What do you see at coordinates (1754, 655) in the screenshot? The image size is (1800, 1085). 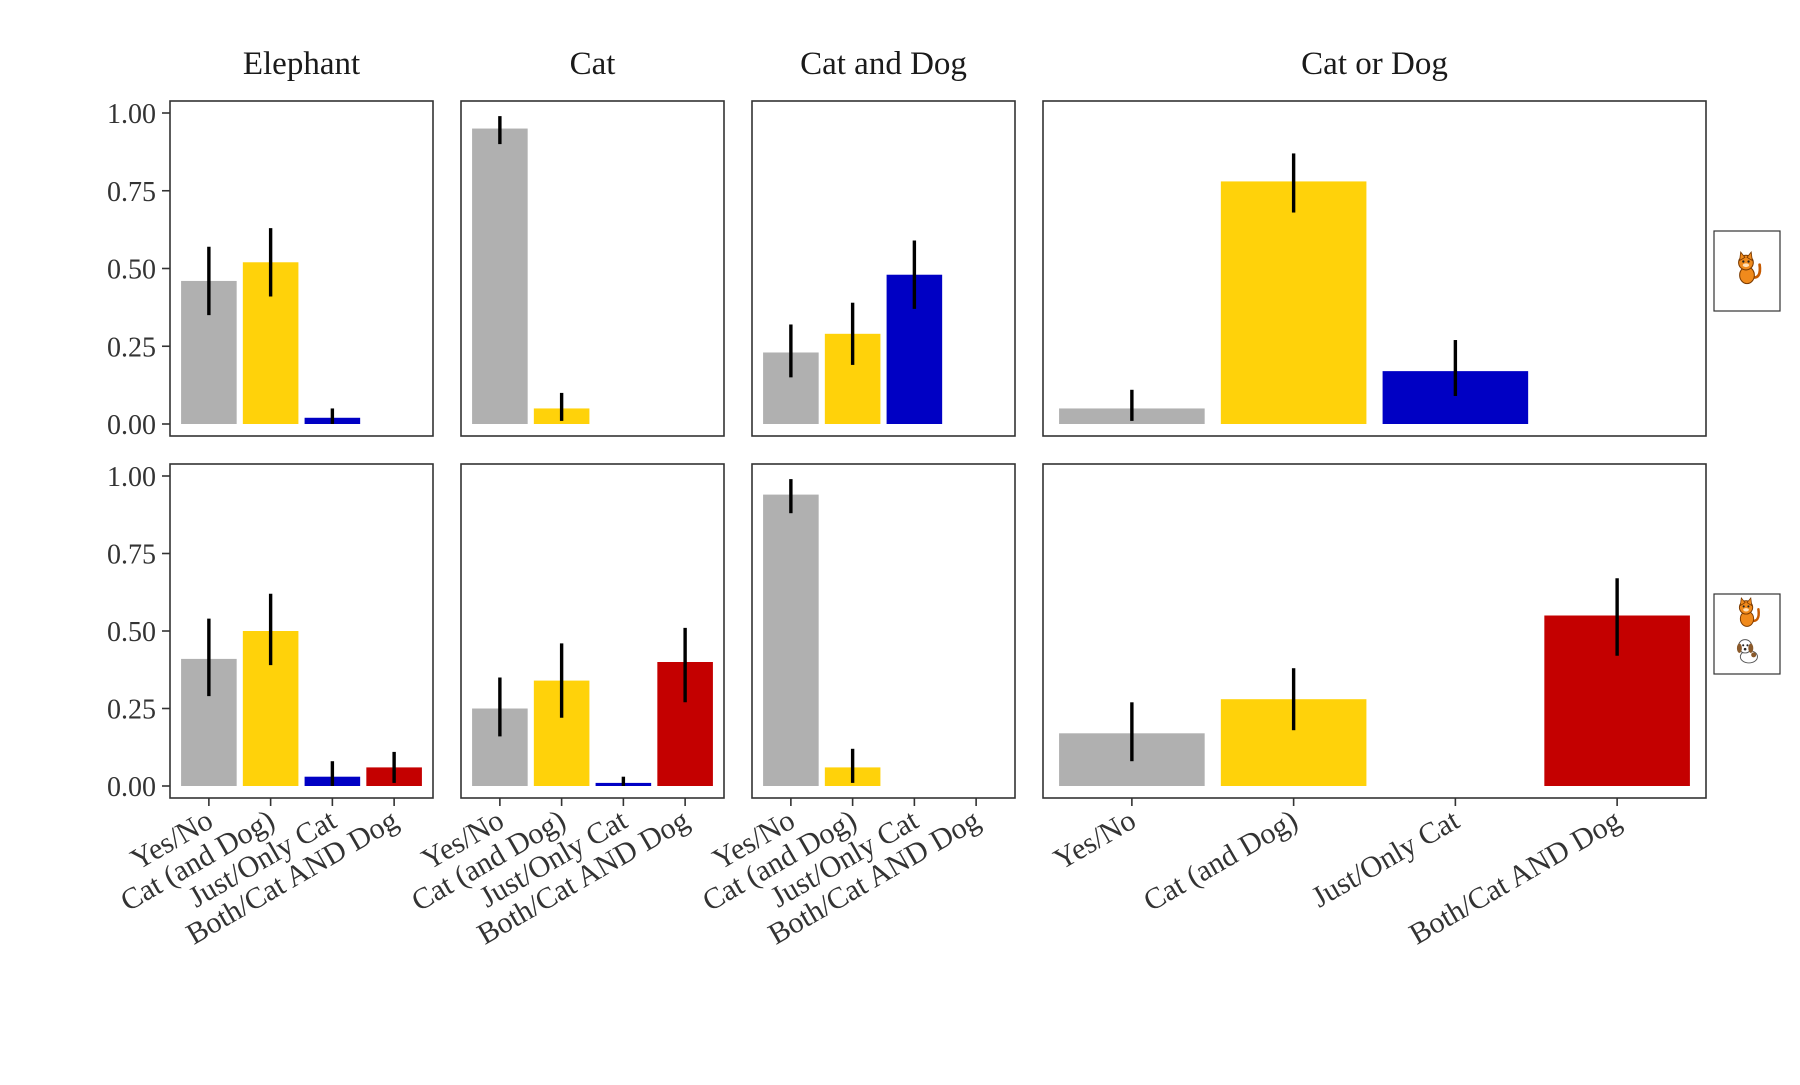 I see `dog-spot-shape` at bounding box center [1754, 655].